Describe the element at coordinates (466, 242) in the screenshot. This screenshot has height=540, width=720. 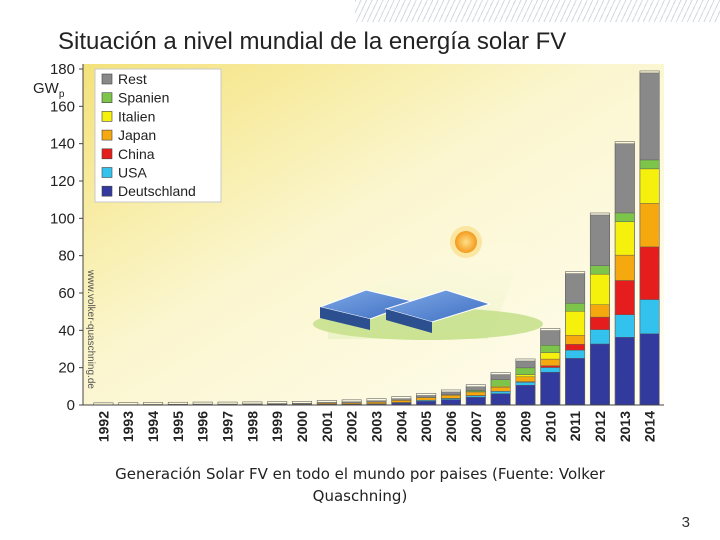
I see `sun-icon` at that location.